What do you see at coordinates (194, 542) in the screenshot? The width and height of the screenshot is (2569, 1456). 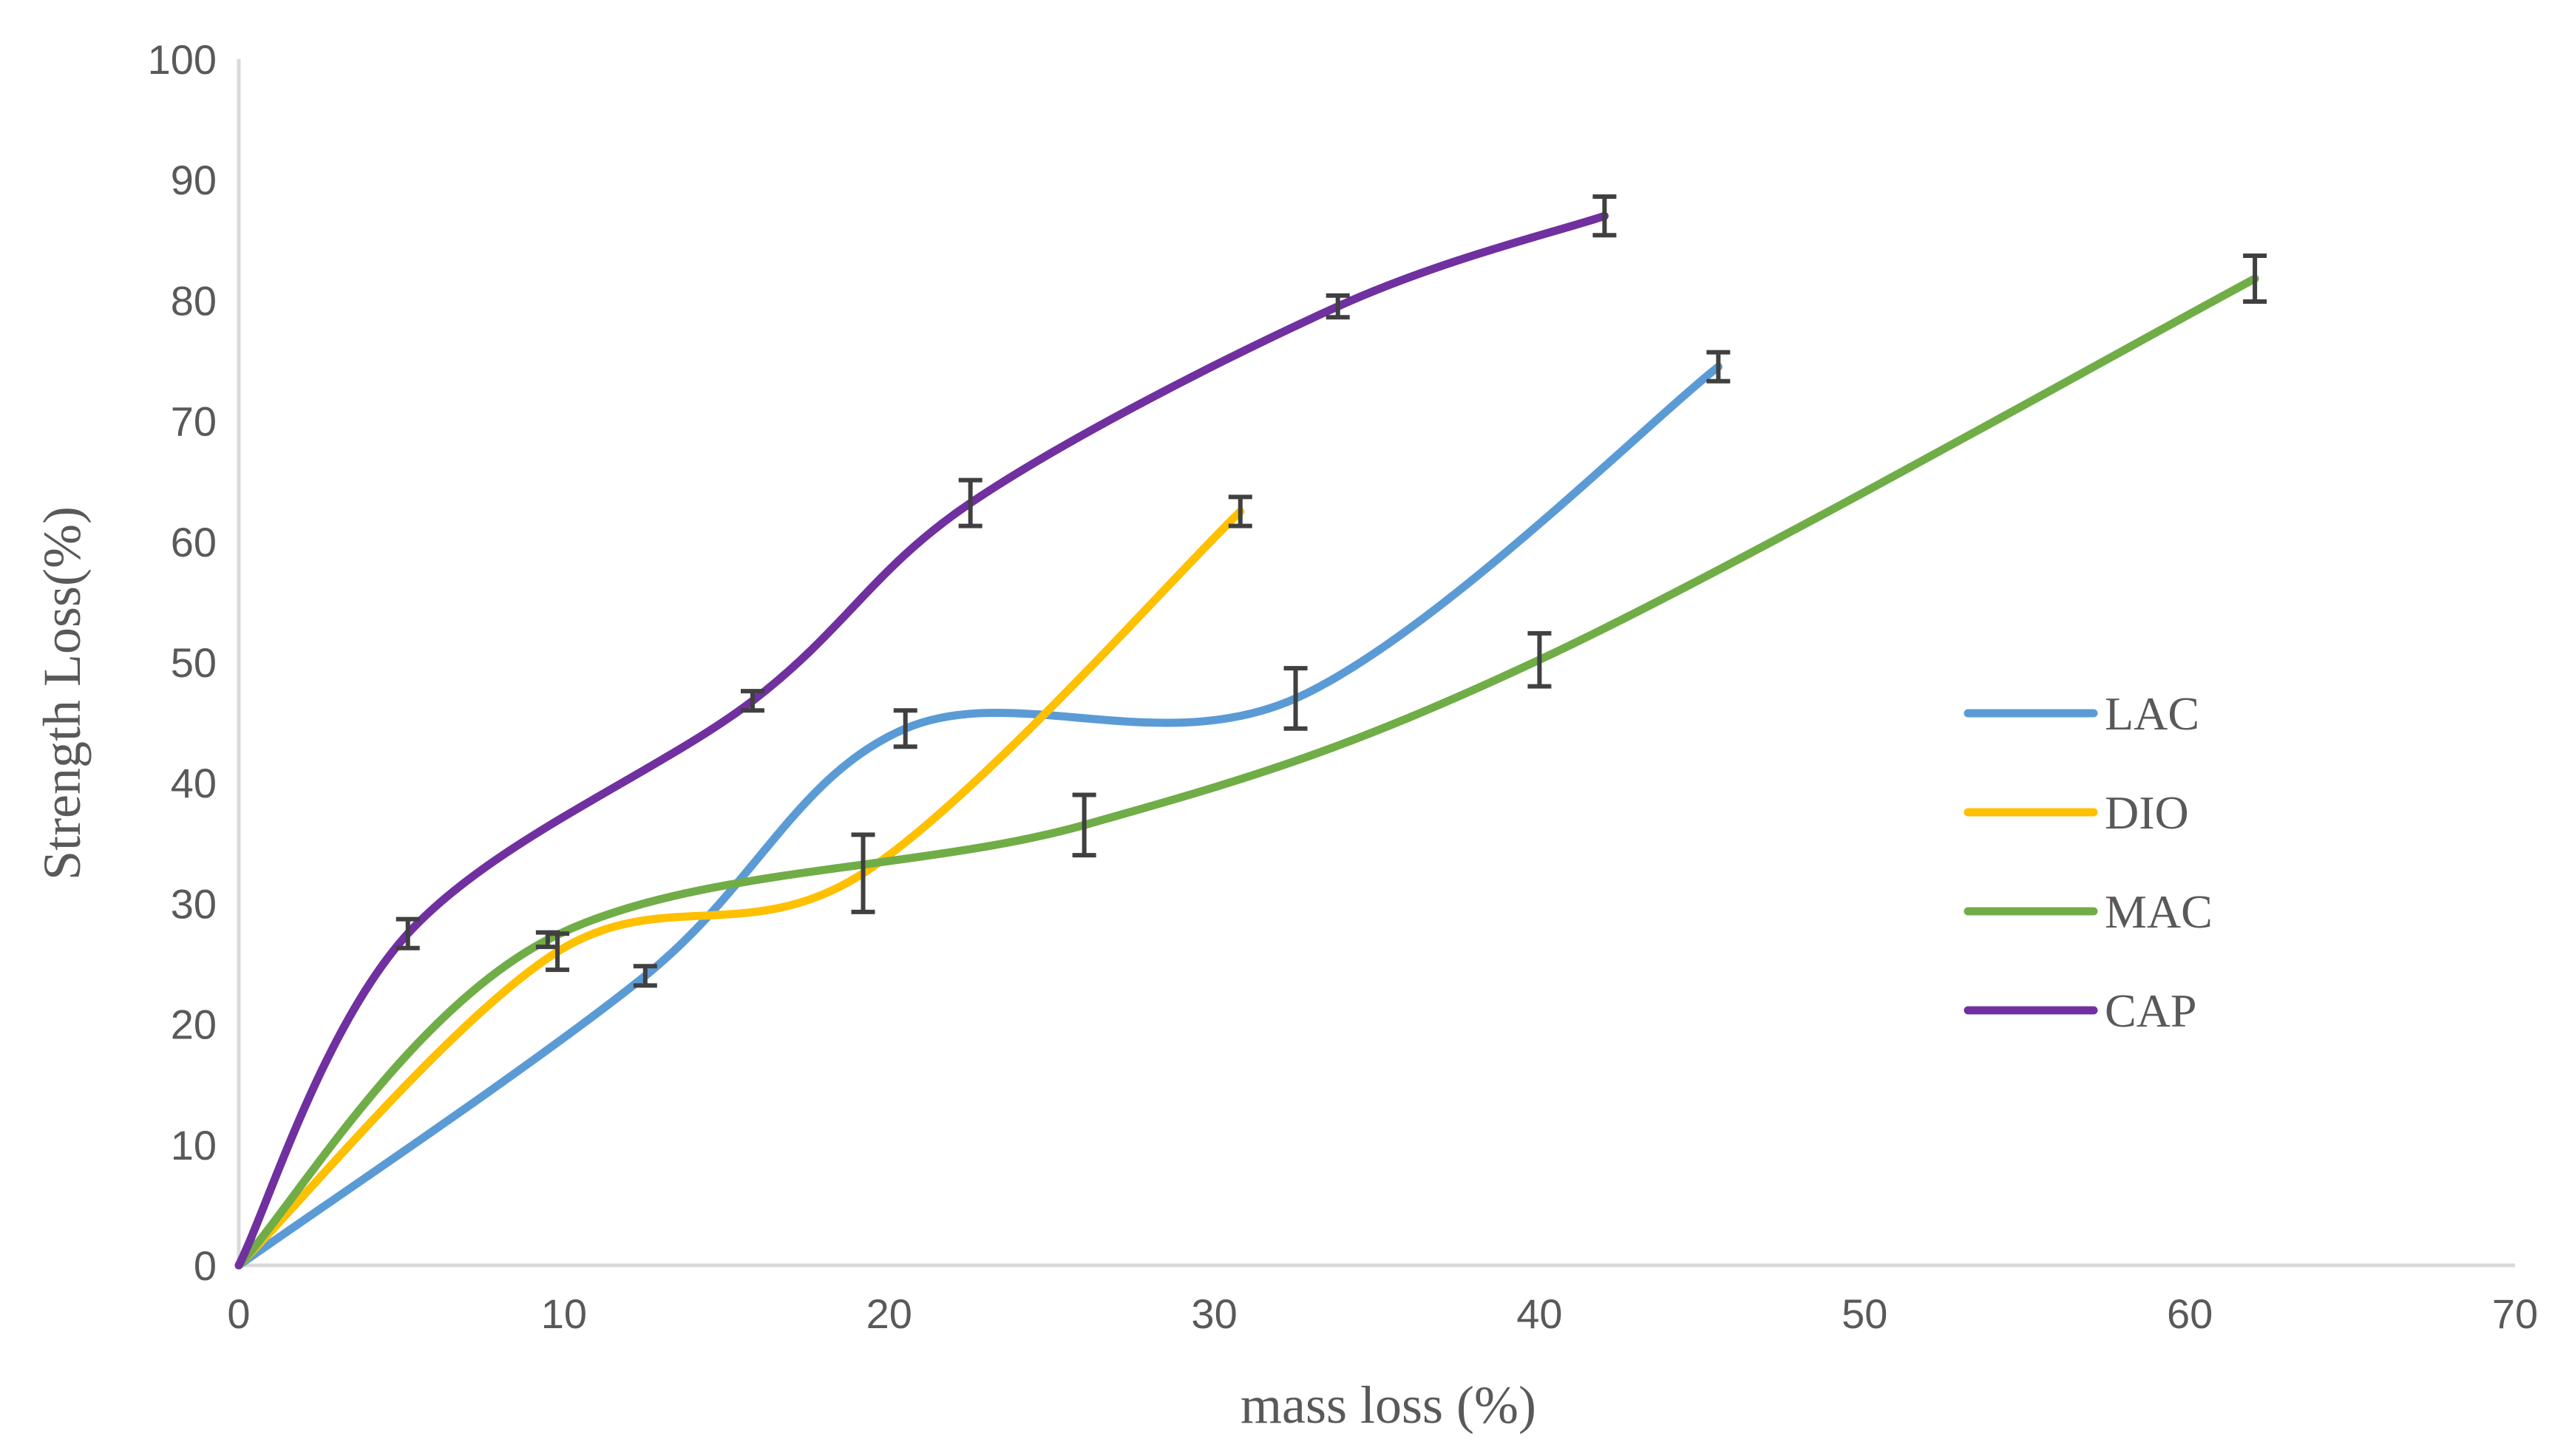 I see `y-tick-label: 60` at bounding box center [194, 542].